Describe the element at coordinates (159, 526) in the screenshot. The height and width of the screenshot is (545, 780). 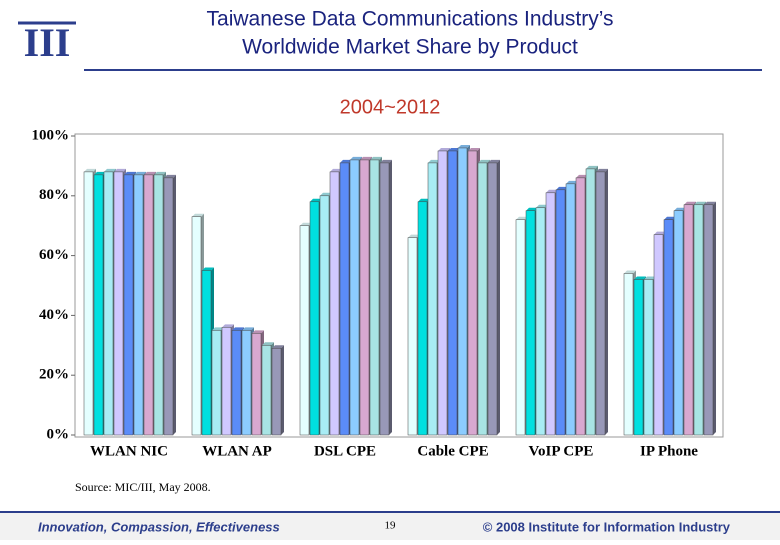
I see `footer-motto: Innovation, Compassion, Effectiveness` at that location.